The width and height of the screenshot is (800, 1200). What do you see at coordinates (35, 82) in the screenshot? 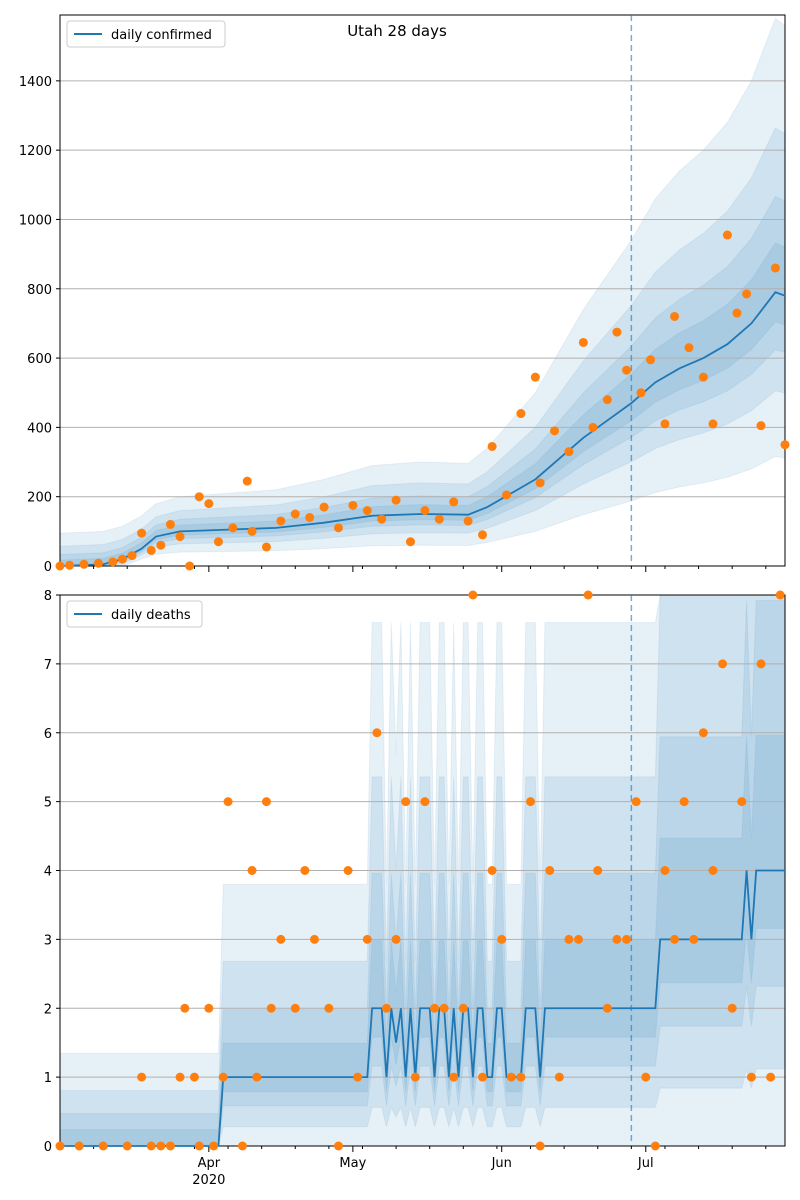
I see `y-tick-label: 1400` at bounding box center [35, 82].